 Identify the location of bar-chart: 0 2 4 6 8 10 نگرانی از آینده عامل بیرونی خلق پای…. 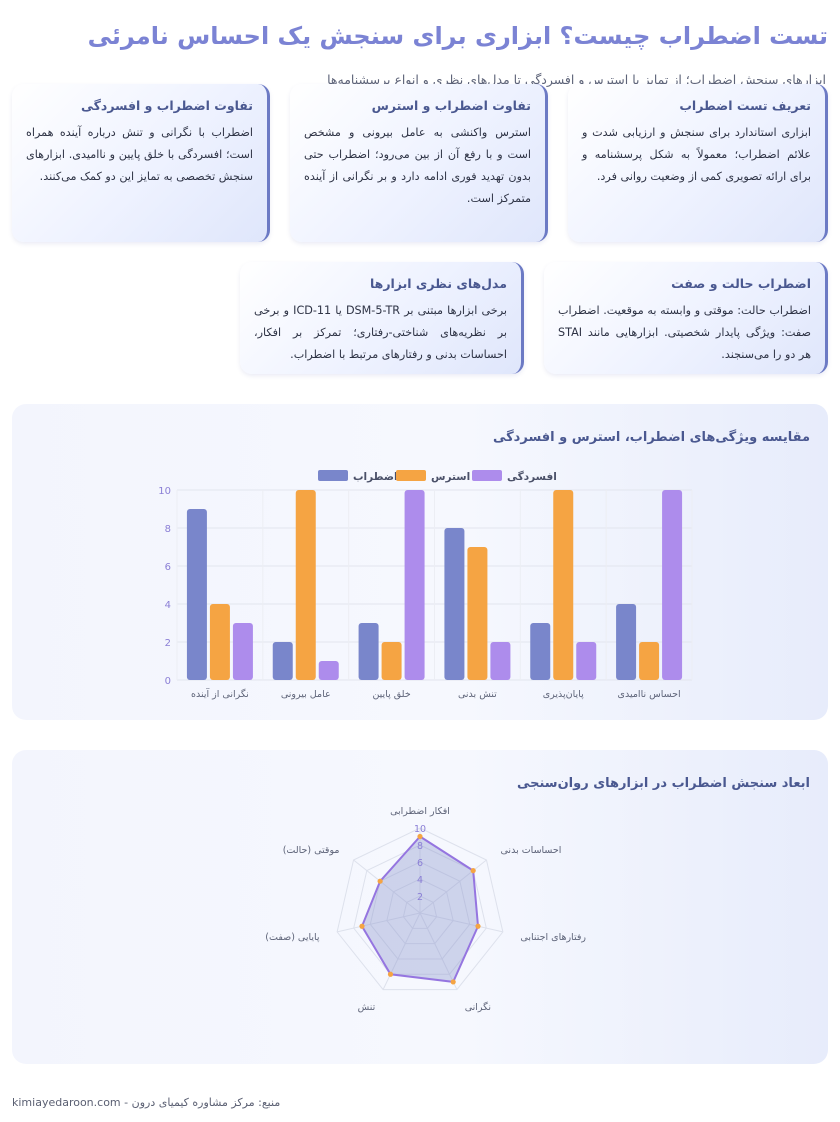
(425, 585).